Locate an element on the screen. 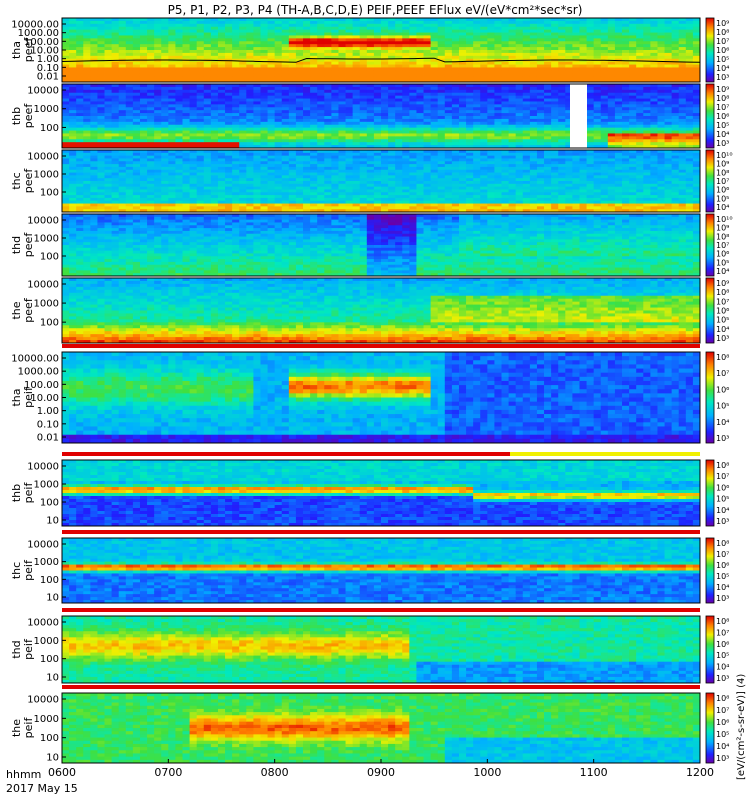  colorbar-tick-label: 10⁸ is located at coordinates (722, 32).